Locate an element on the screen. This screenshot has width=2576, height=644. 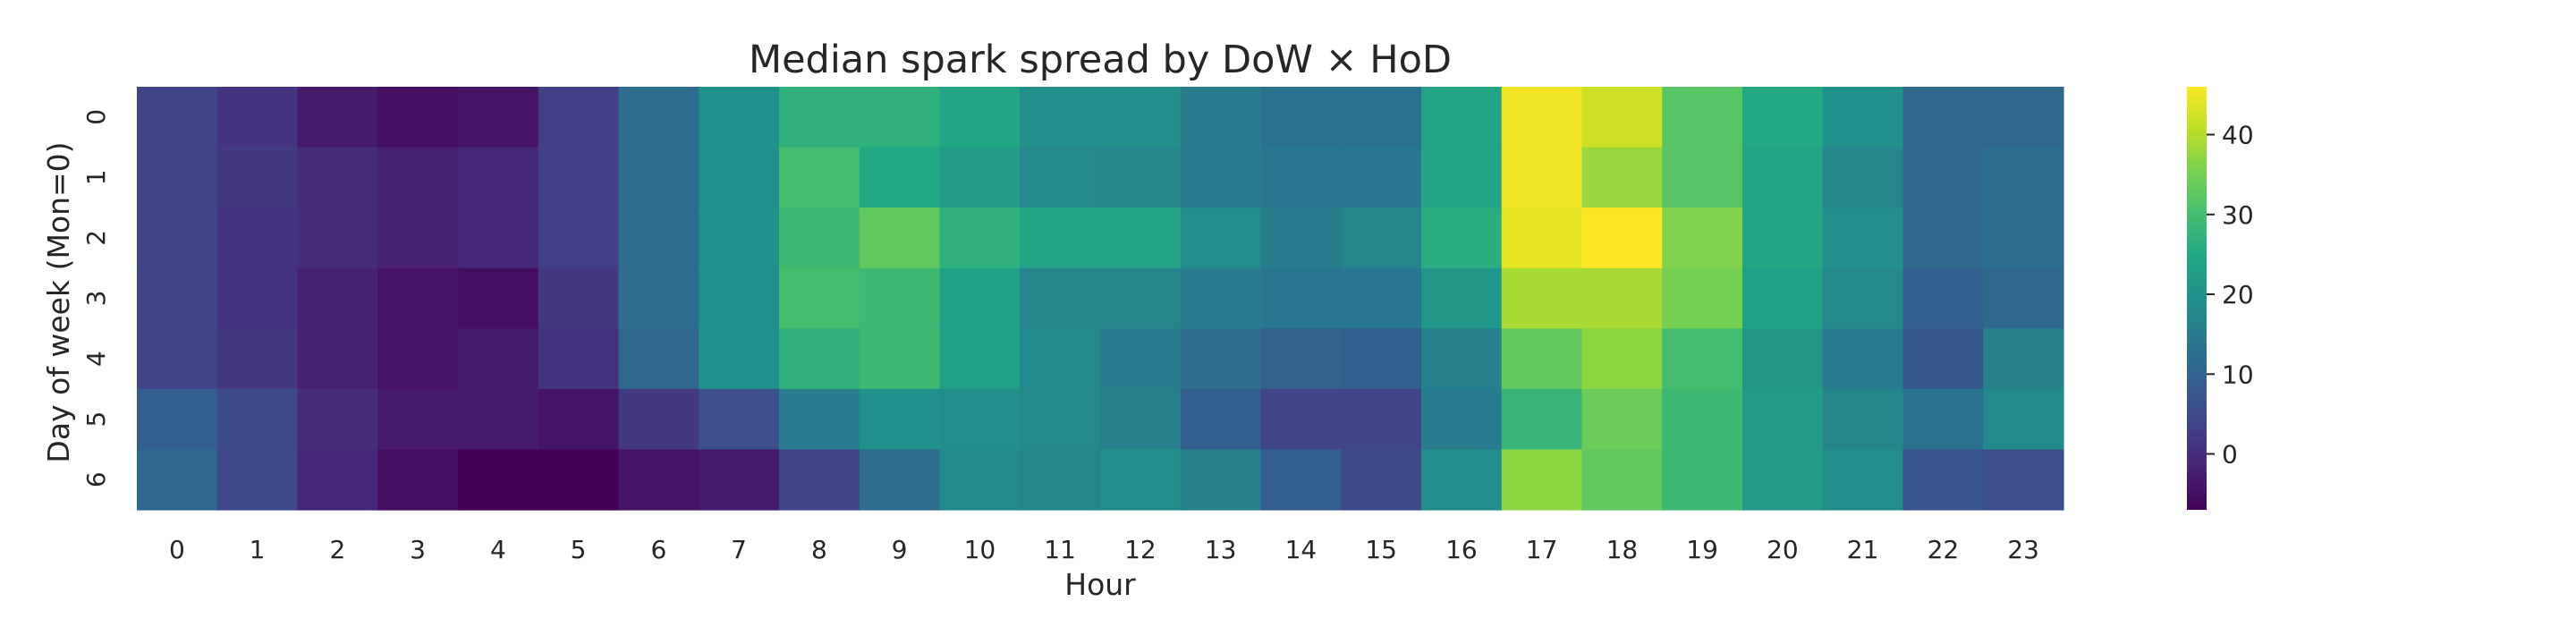
x-tick-label: 6 is located at coordinates (658, 549).